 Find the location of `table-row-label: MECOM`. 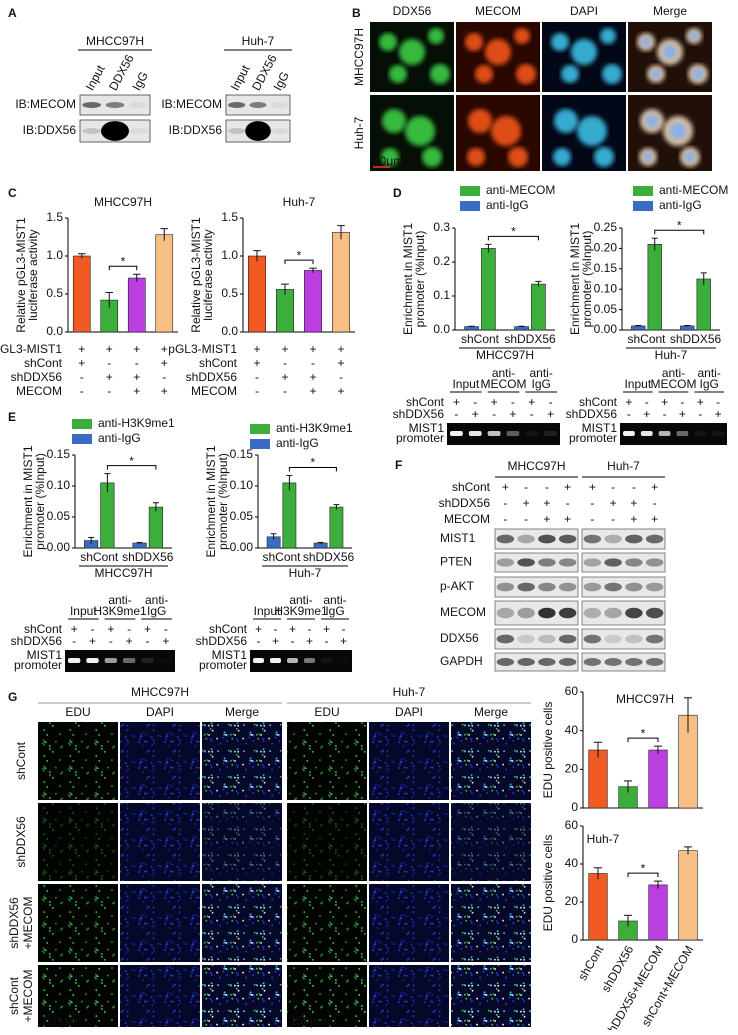

table-row-label: MECOM is located at coordinates (39, 391).